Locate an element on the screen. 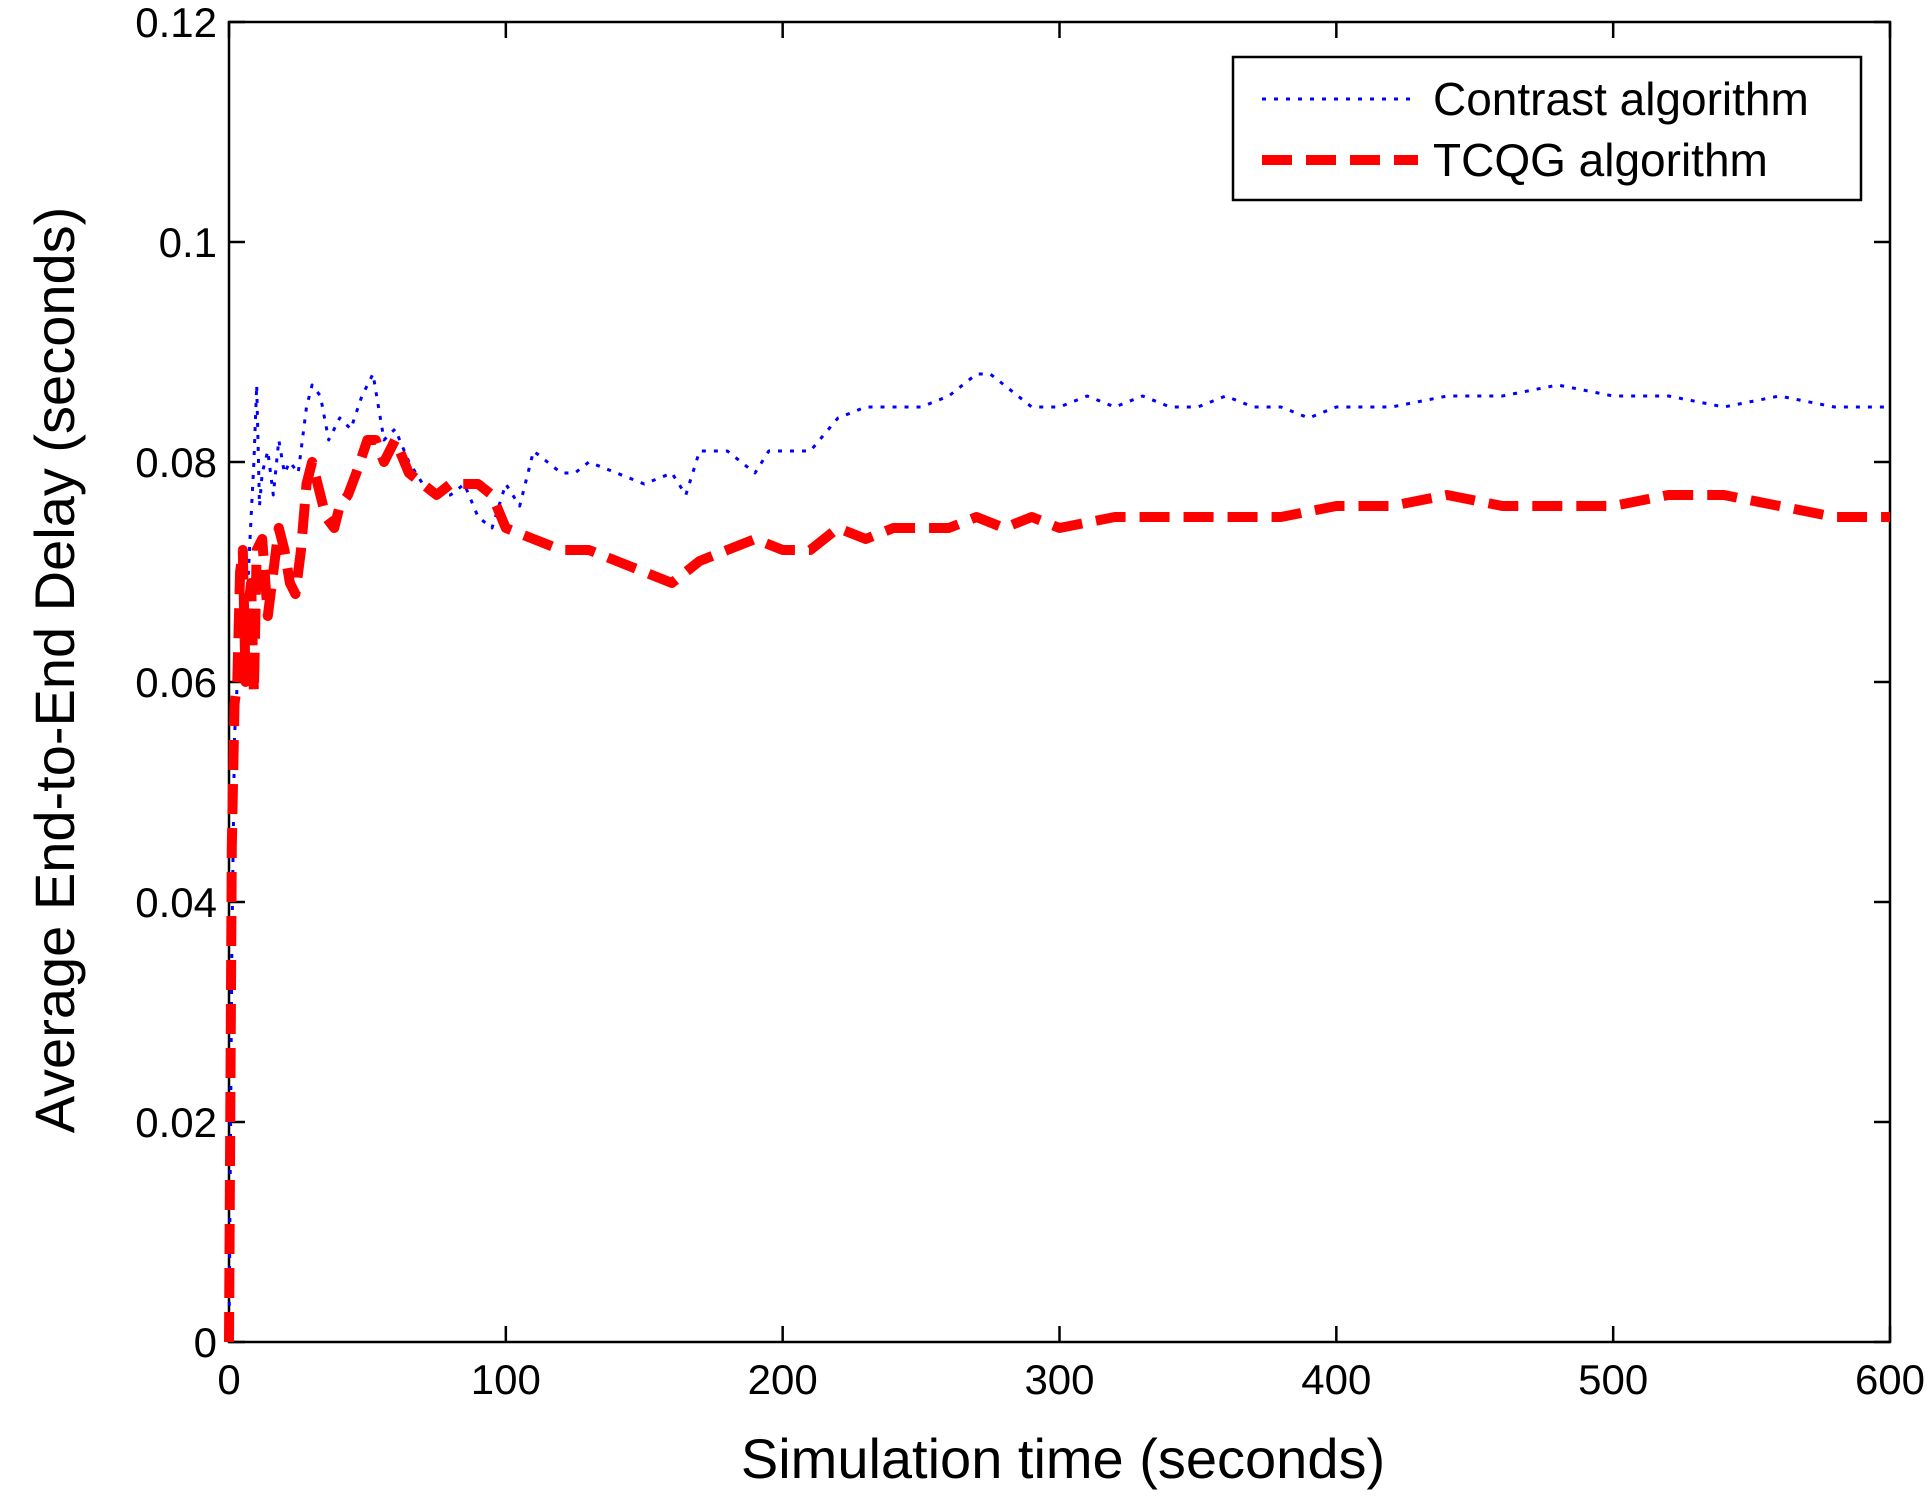 The width and height of the screenshot is (1930, 1500). y-tick-label: 0 is located at coordinates (205, 1342).